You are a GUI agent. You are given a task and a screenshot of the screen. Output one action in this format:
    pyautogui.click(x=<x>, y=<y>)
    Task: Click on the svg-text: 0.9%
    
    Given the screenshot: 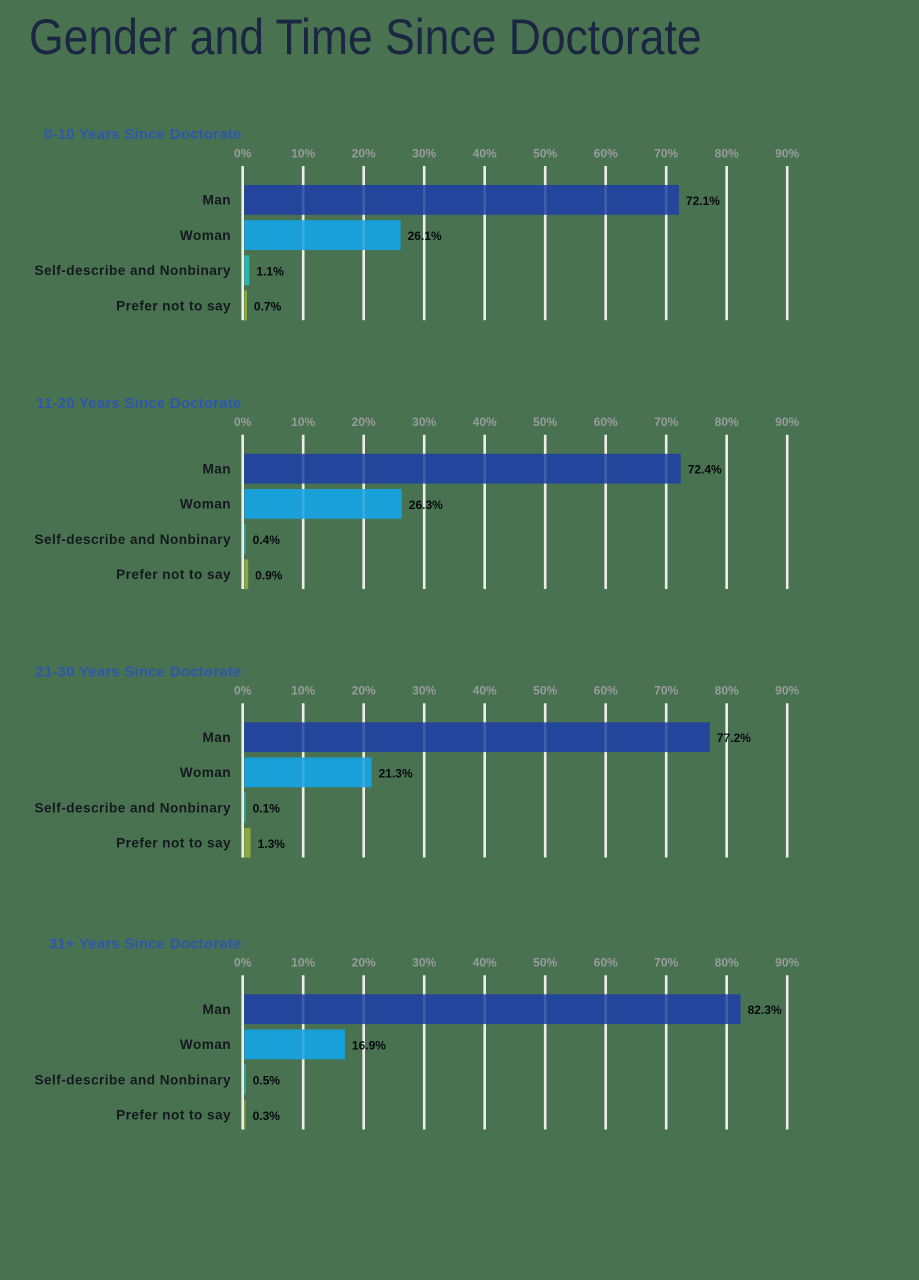 What is the action you would take?
    pyautogui.click(x=269, y=575)
    